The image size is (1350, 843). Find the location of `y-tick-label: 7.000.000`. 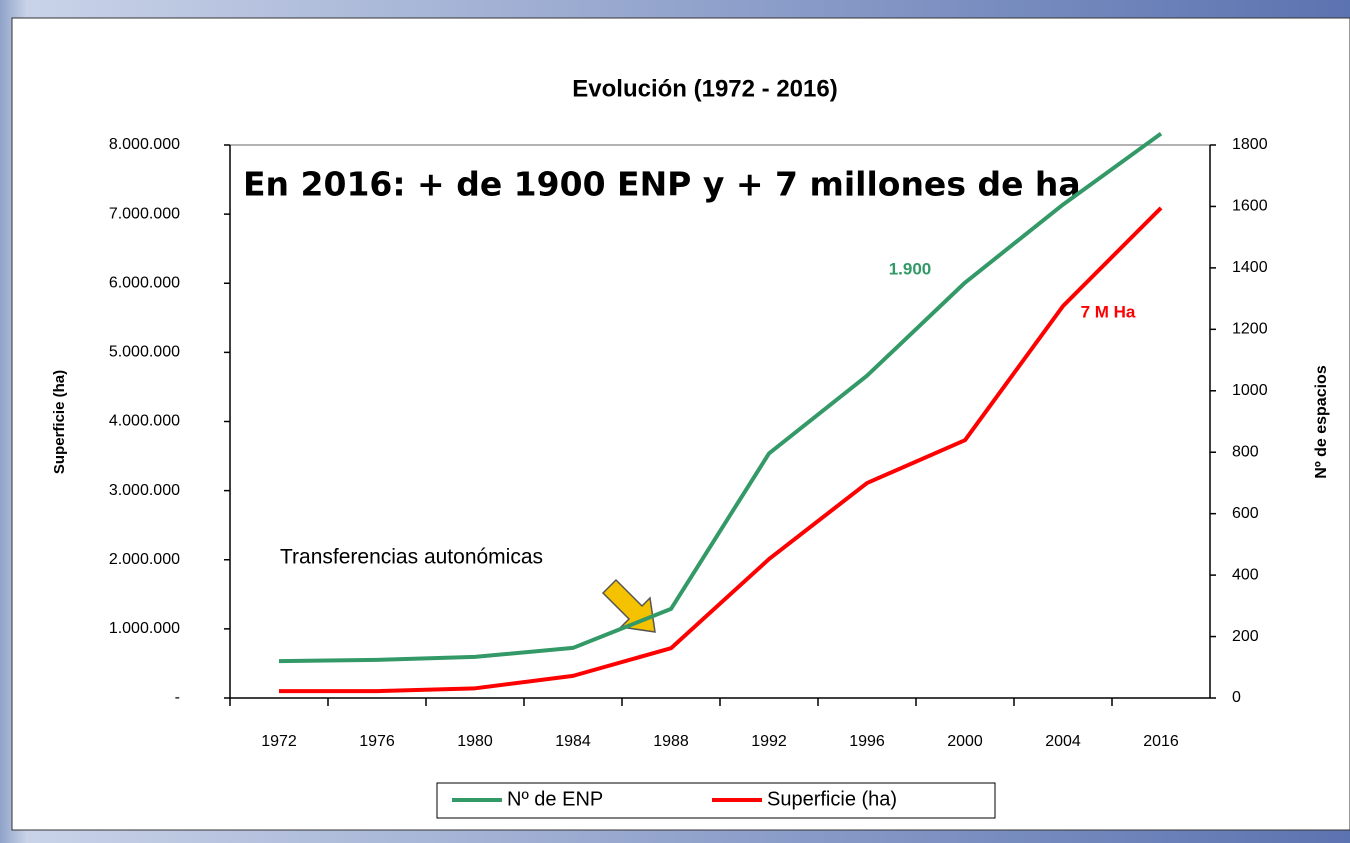

y-tick-label: 7.000.000 is located at coordinates (144, 213).